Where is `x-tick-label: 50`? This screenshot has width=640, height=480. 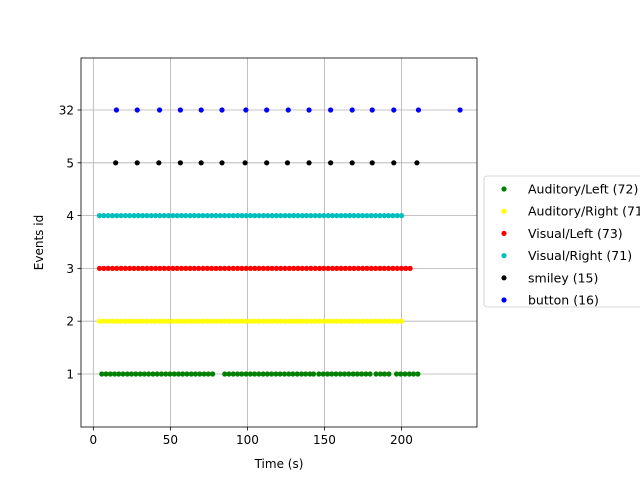
x-tick-label: 50 is located at coordinates (170, 440).